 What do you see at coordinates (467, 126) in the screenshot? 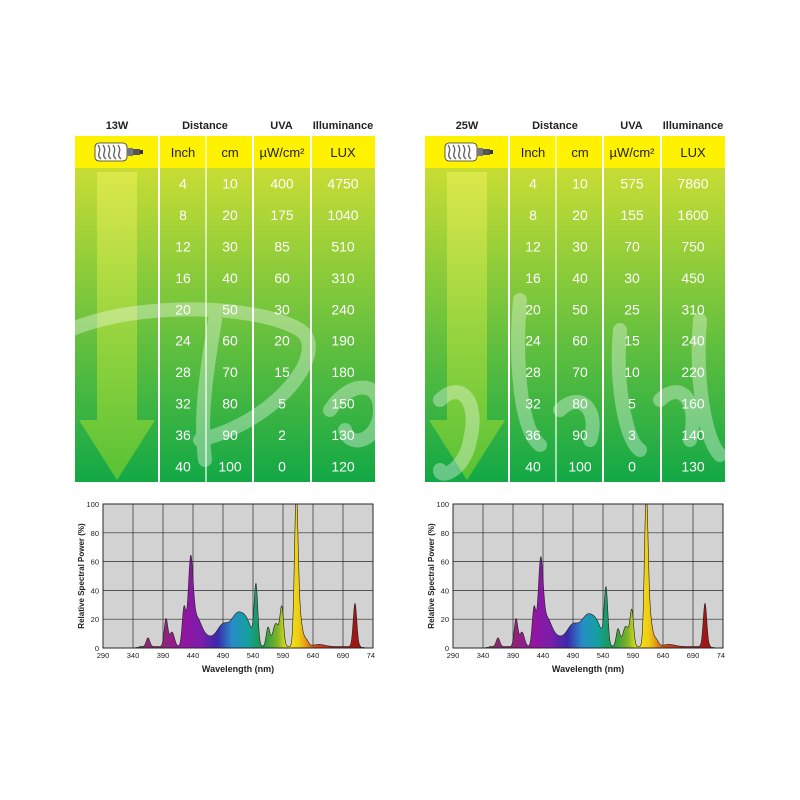
I see `wattage-label: 25W` at bounding box center [467, 126].